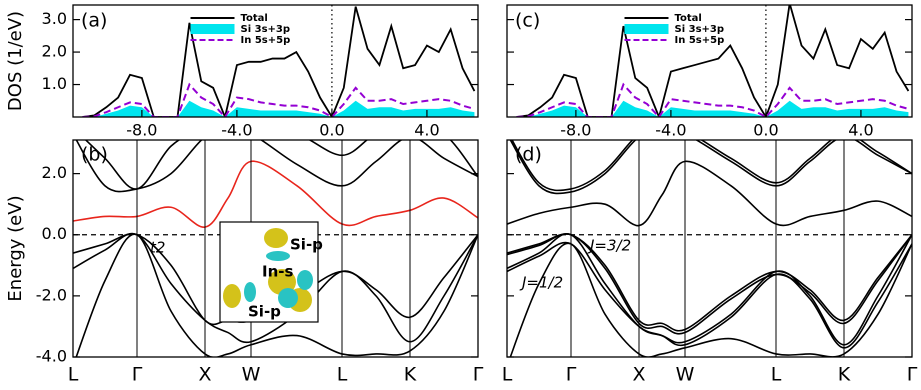  Describe the element at coordinates (15, 61) in the screenshot. I see `y-axis-label: DOS (1/eV)` at that location.